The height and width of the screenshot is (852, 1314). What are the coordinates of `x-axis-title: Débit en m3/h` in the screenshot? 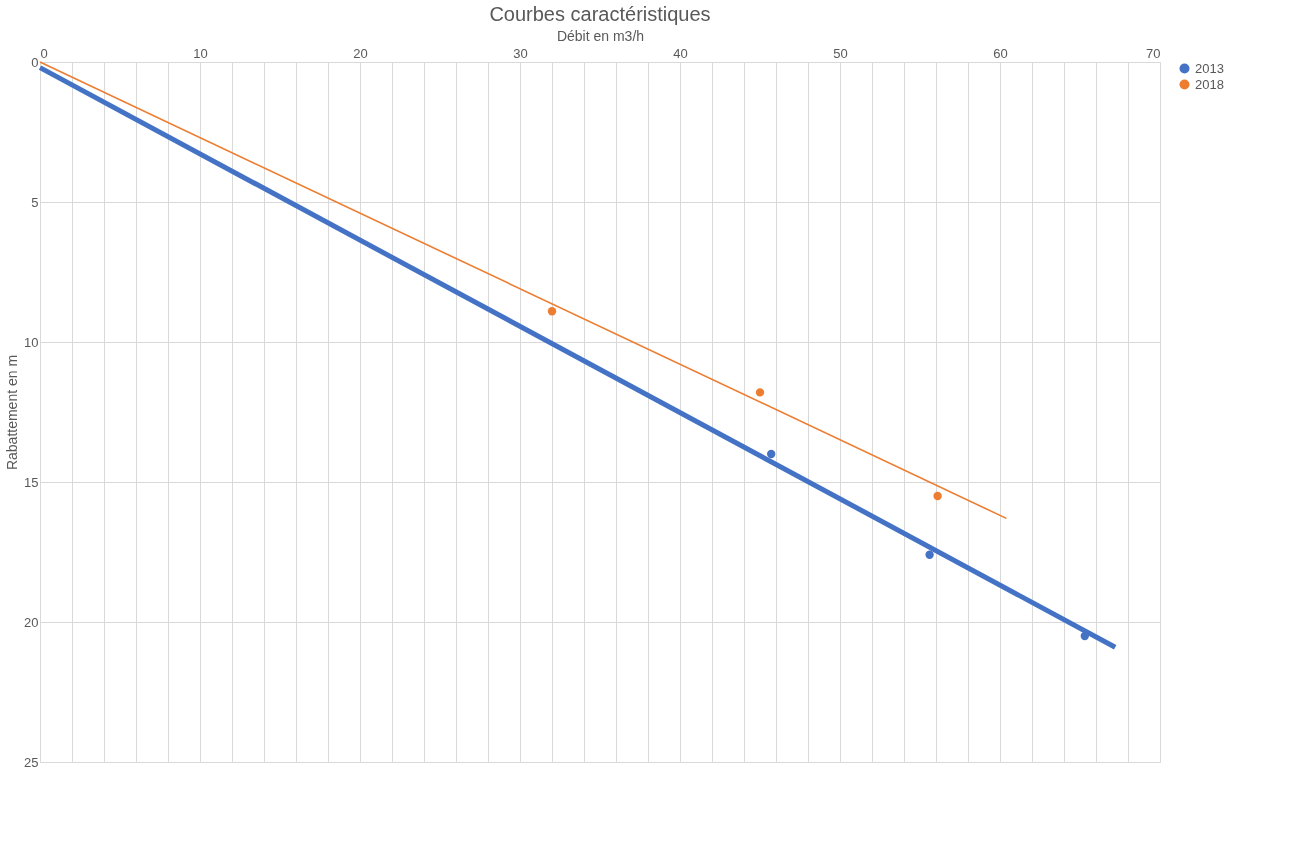 It's located at (600, 35).